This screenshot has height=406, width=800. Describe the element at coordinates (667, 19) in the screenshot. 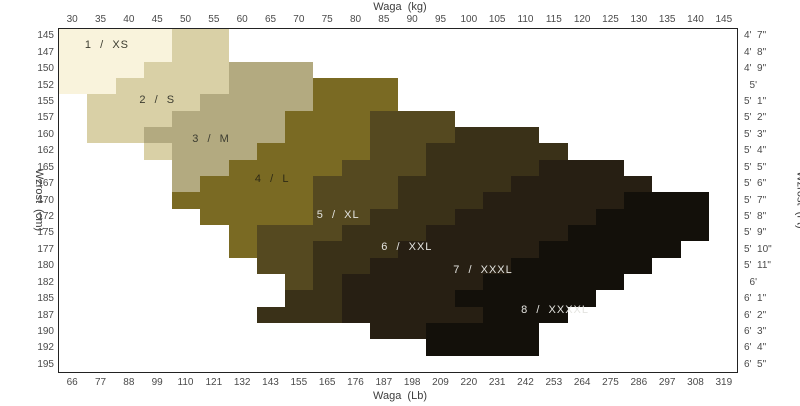

I see `top-tick-kg: 135` at that location.